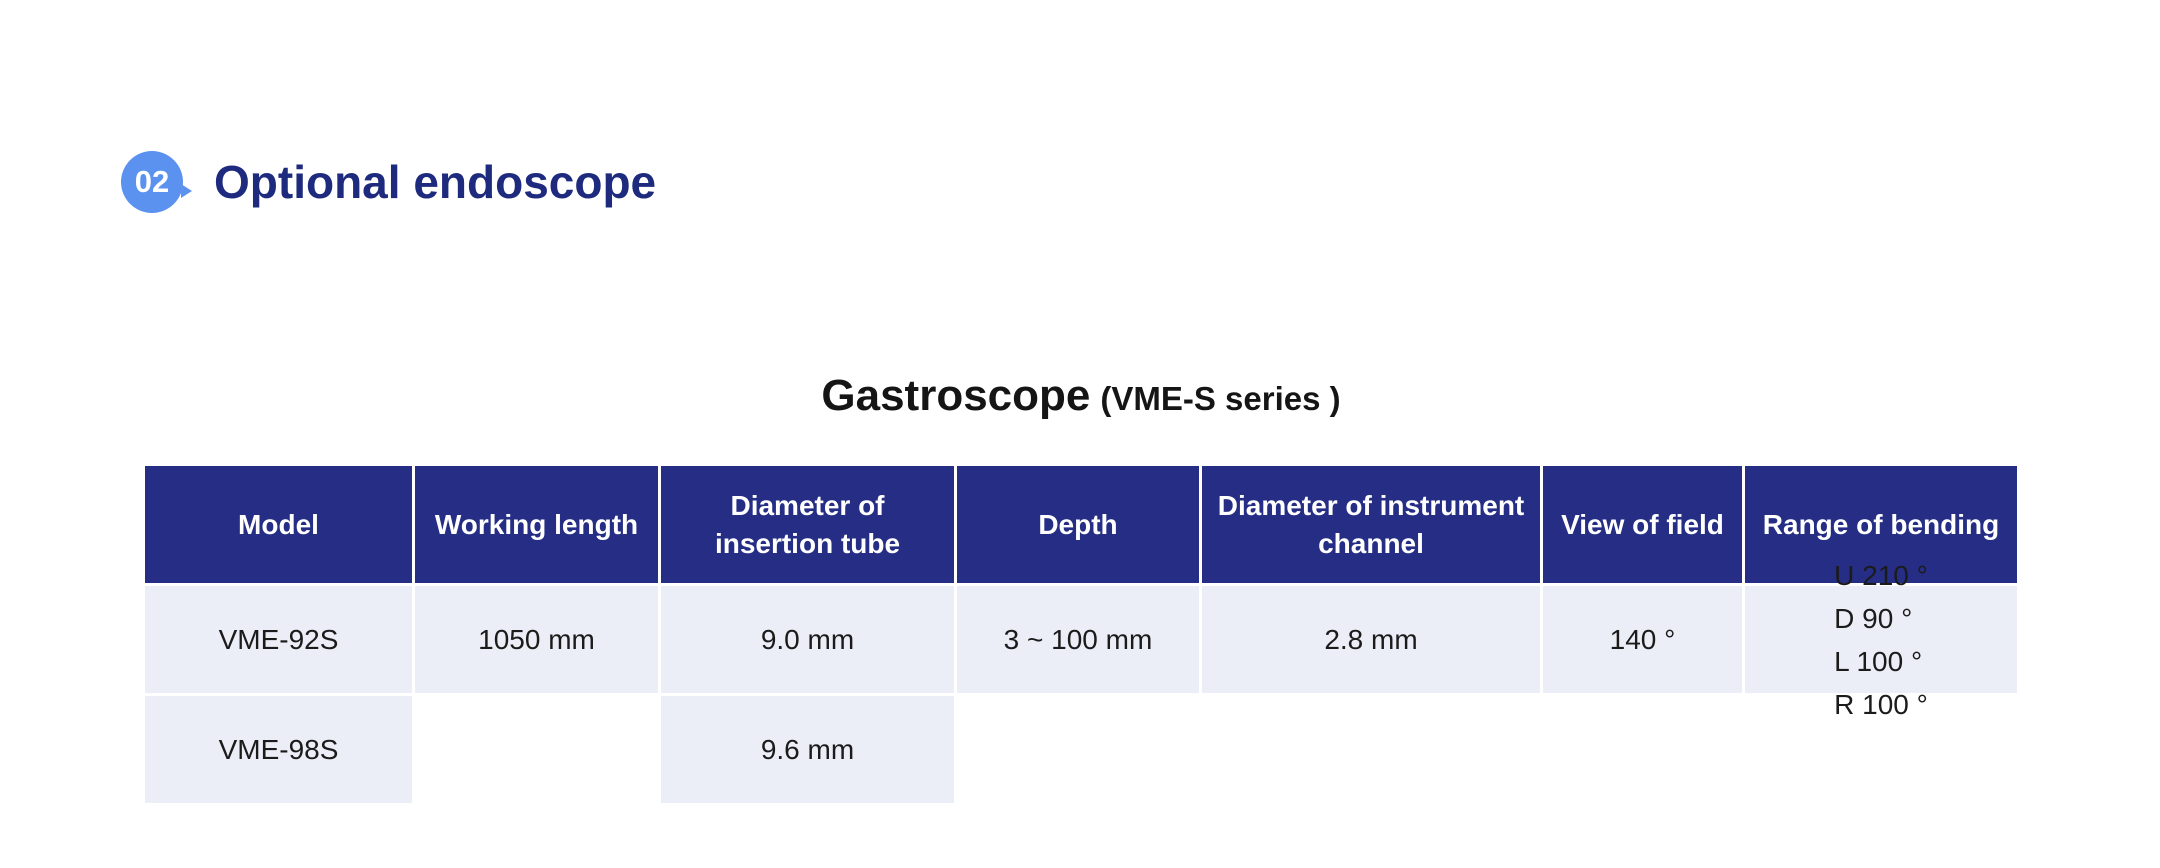 This screenshot has width=2160, height=868. Describe the element at coordinates (536, 524) in the screenshot. I see `header-working-length: Working length` at that location.